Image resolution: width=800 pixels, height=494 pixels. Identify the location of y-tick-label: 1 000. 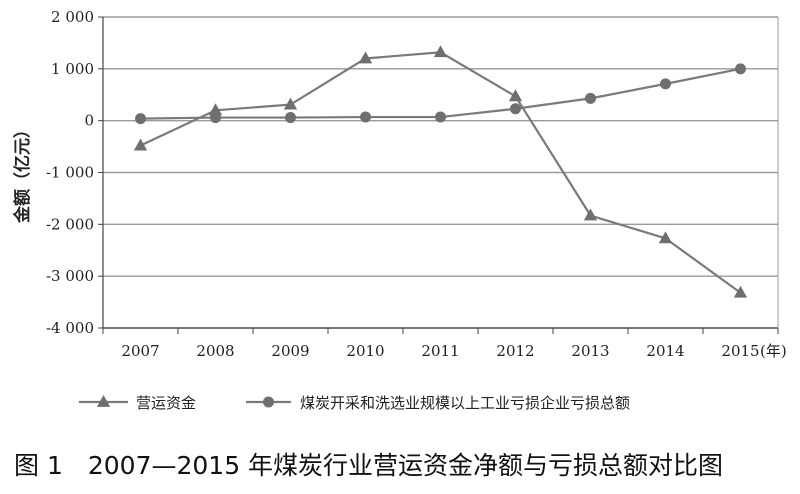
(72, 69).